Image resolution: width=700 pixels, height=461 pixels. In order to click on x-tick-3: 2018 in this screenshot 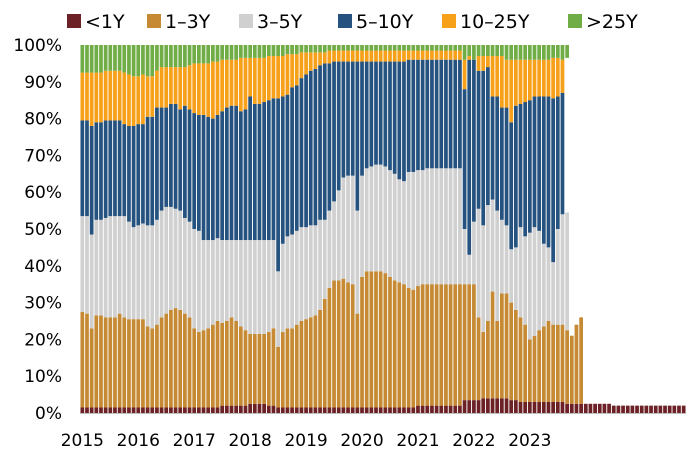, I will do `click(250, 441)`.